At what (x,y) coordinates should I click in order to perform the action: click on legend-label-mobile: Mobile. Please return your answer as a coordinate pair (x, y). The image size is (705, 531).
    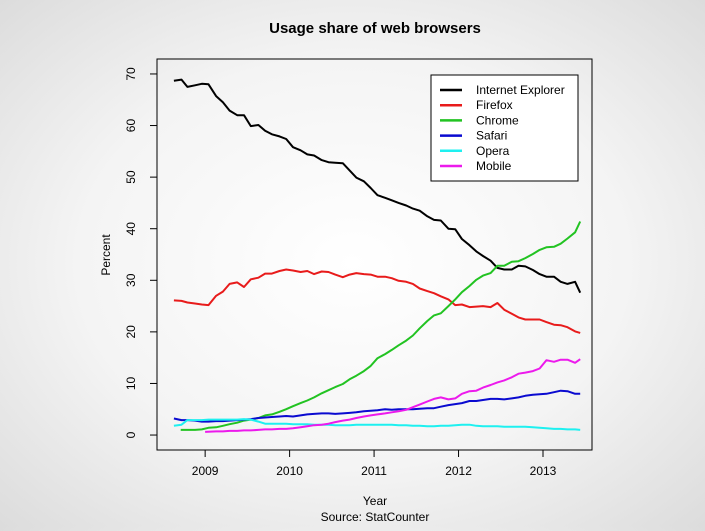
    Looking at the image, I should click on (494, 166).